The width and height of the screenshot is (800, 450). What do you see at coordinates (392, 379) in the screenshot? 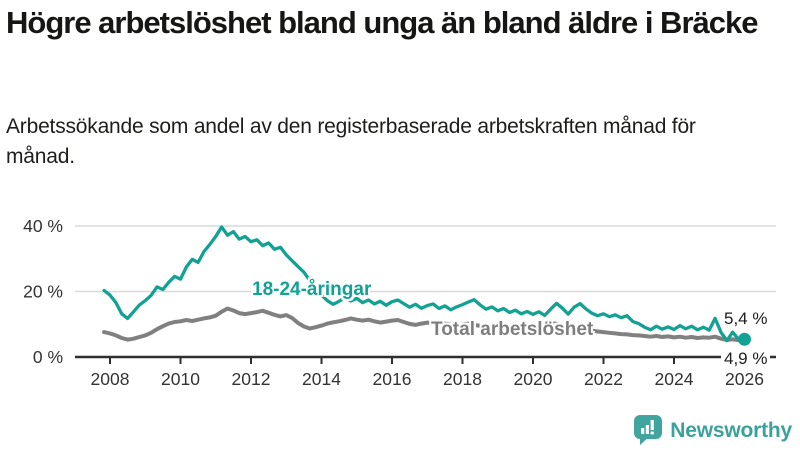
I see `svg-text: 2016` at bounding box center [392, 379].